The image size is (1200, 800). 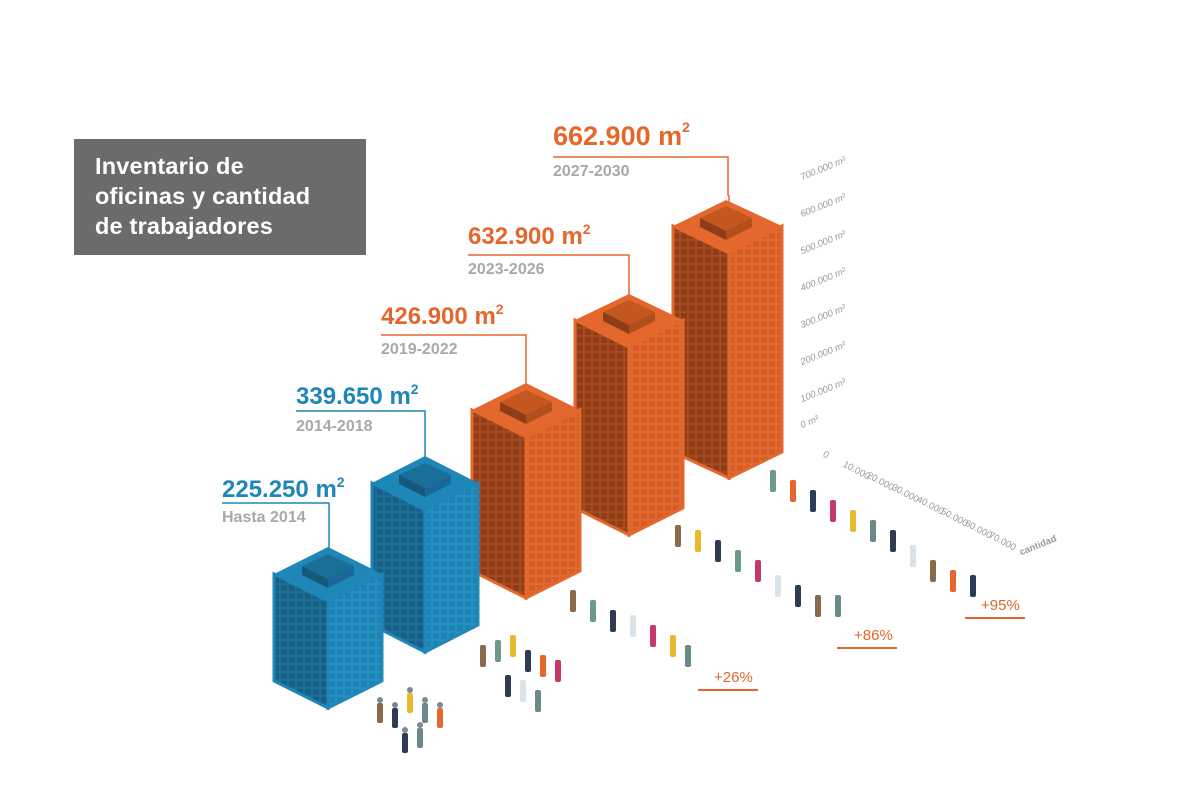 I want to click on title-line-2: oficinas y cantidad, so click(x=203, y=196).